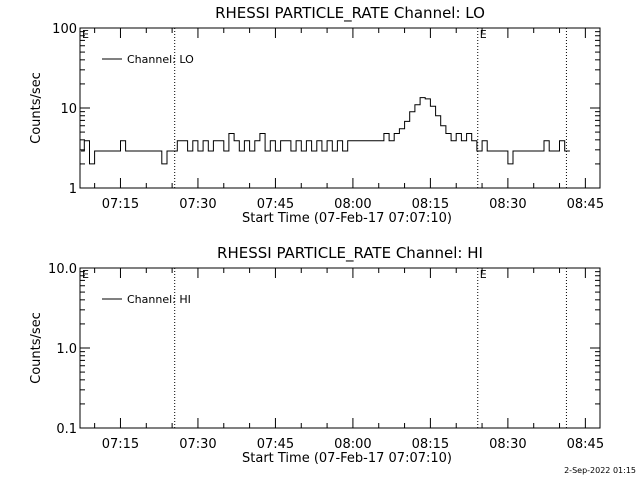 The width and height of the screenshot is (640, 480). Describe the element at coordinates (160, 59) in the screenshot. I see `legend-label: Channel: LO` at that location.